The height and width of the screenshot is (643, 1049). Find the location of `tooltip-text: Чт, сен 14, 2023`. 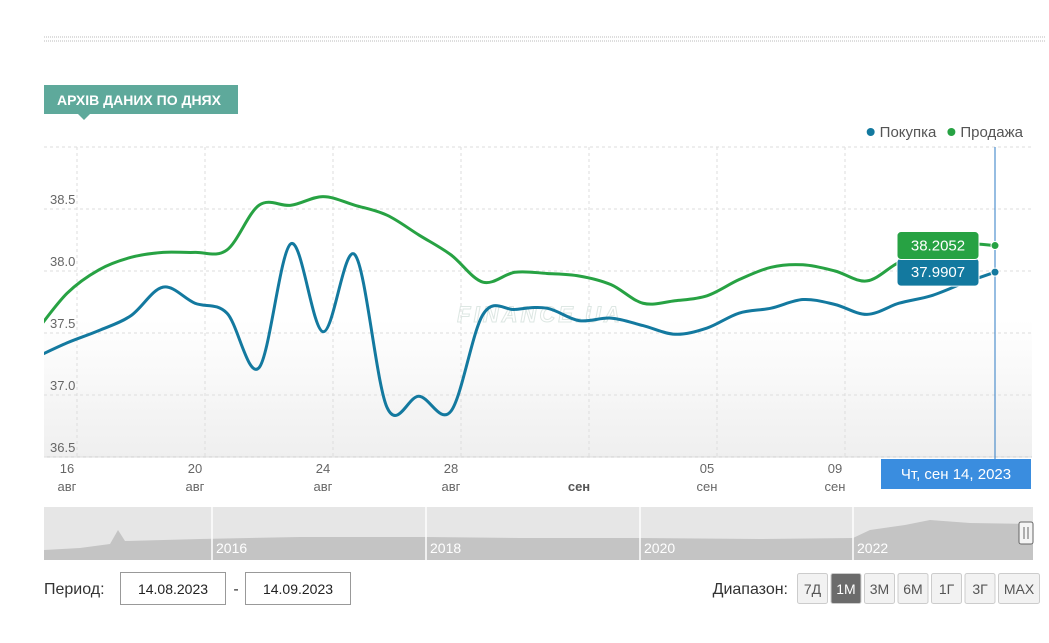

tooltip-text: Чт, сен 14, 2023 is located at coordinates (956, 474).